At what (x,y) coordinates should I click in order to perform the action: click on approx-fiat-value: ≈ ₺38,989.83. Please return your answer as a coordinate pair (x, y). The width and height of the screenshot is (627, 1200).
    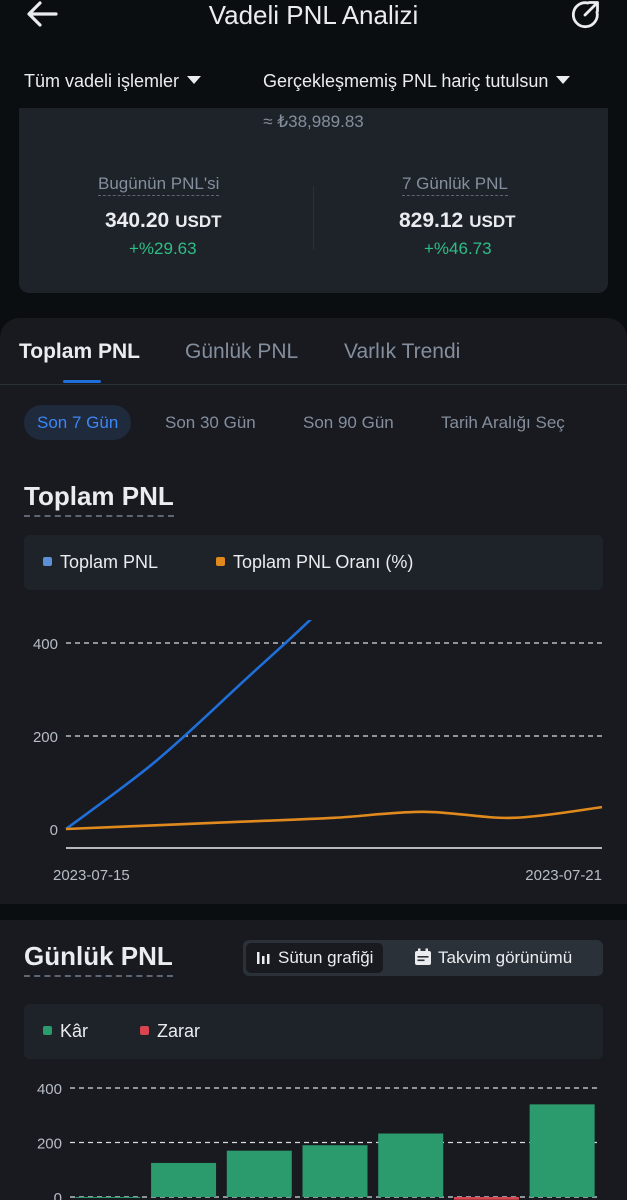
    Looking at the image, I should click on (313, 121).